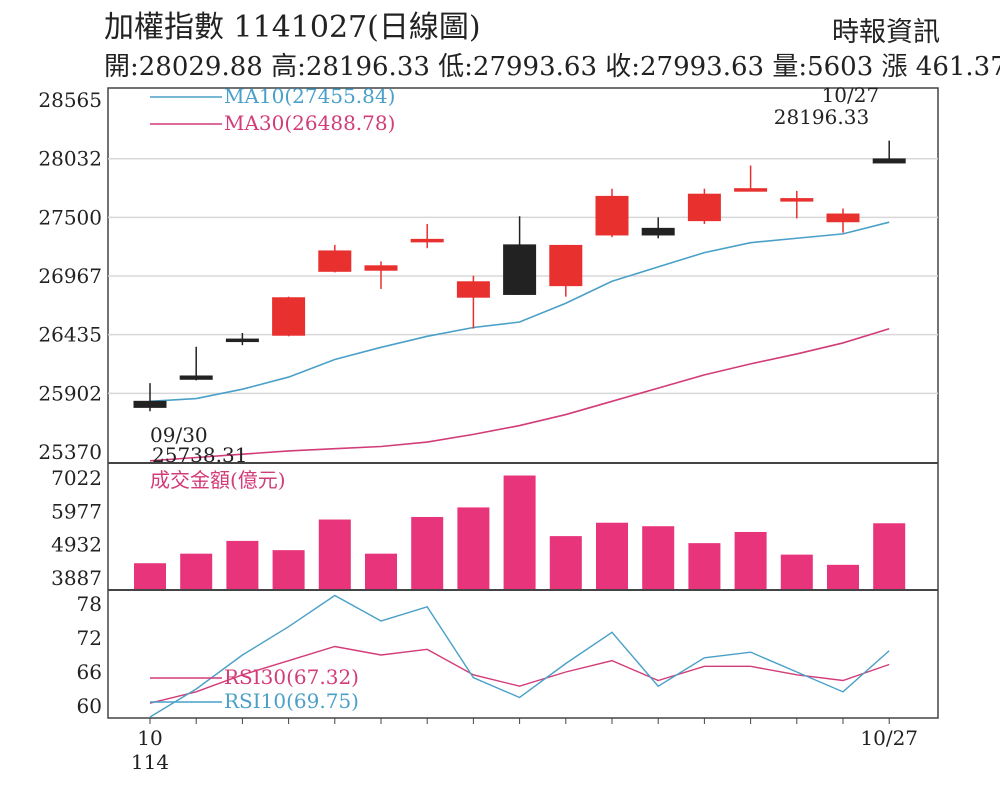 This screenshot has height=801, width=1000. What do you see at coordinates (291, 677) in the screenshot?
I see `legend-label: RSI30(67.32)` at bounding box center [291, 677].